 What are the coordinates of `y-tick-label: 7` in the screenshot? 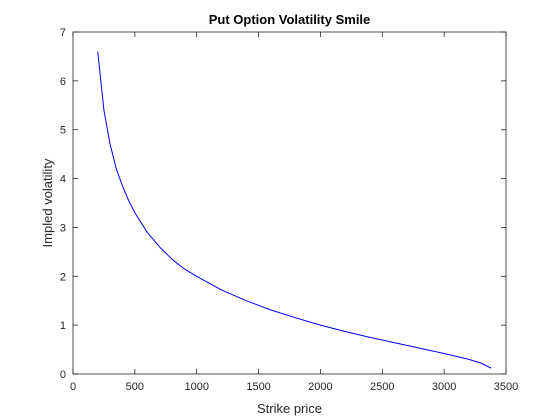 It's located at (63, 33).